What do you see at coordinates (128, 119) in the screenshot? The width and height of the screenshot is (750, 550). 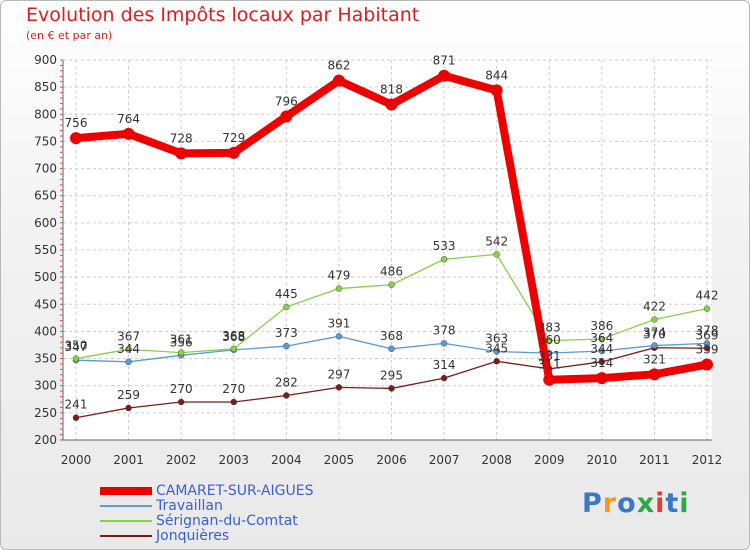 I see `data-label: 764` at bounding box center [128, 119].